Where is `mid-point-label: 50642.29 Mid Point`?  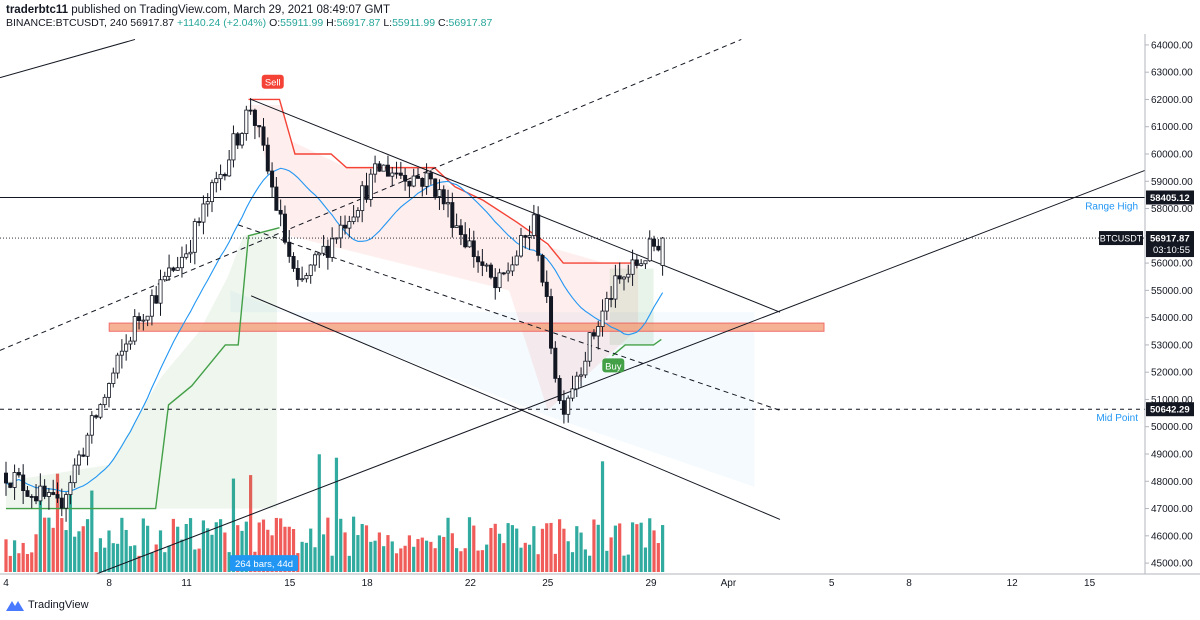
mid-point-label: 50642.29 Mid Point is located at coordinates (1145, 413).